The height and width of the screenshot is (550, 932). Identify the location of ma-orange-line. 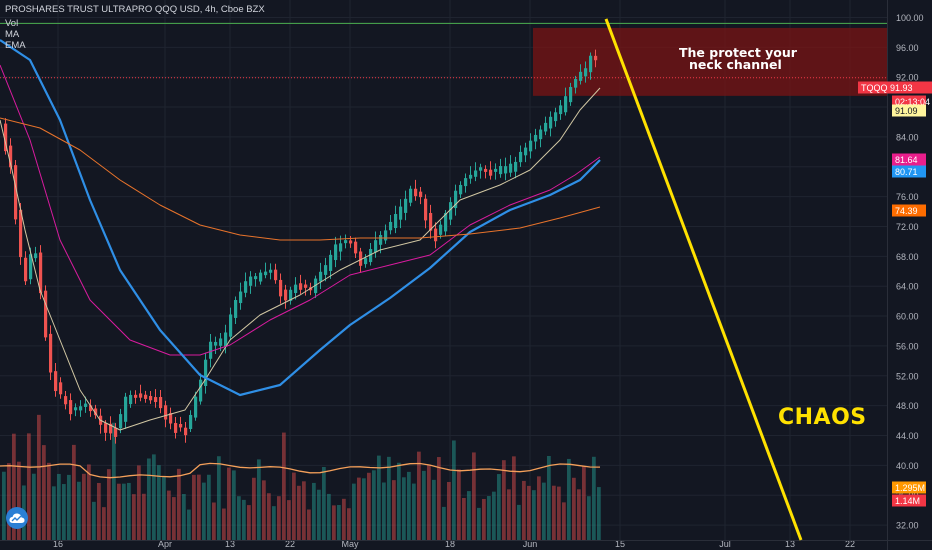
(300, 179).